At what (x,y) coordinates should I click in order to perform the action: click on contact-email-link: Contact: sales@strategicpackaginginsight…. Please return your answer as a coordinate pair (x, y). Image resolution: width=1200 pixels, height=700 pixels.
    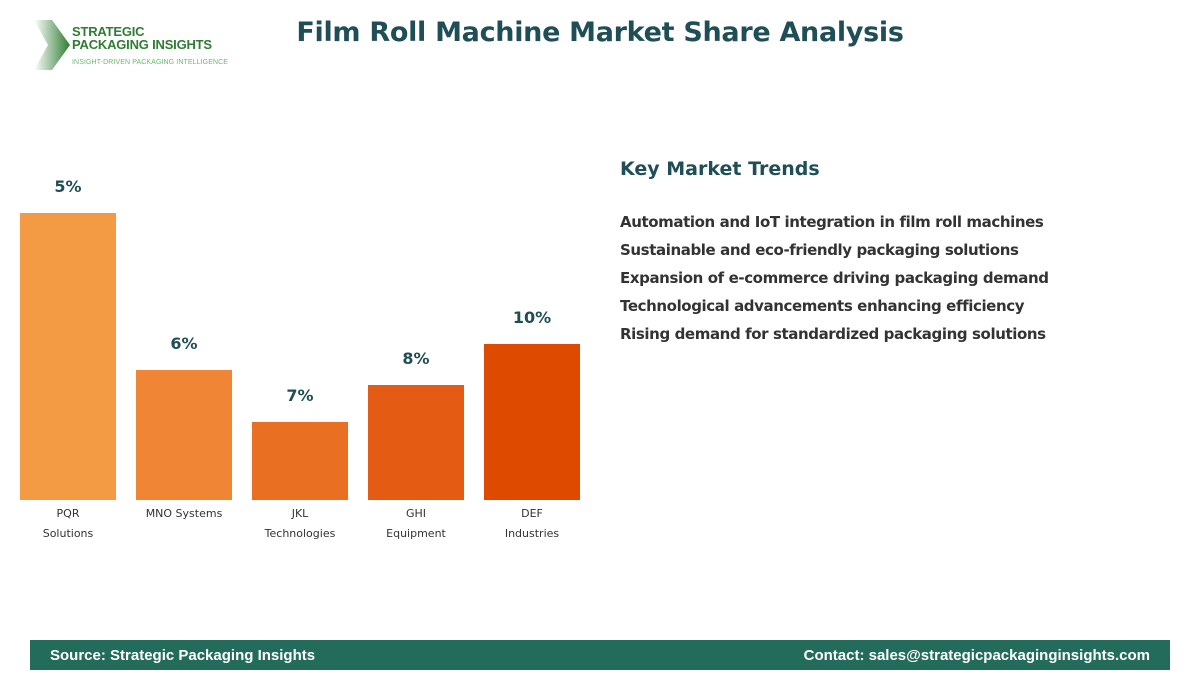
    Looking at the image, I should click on (976, 655).